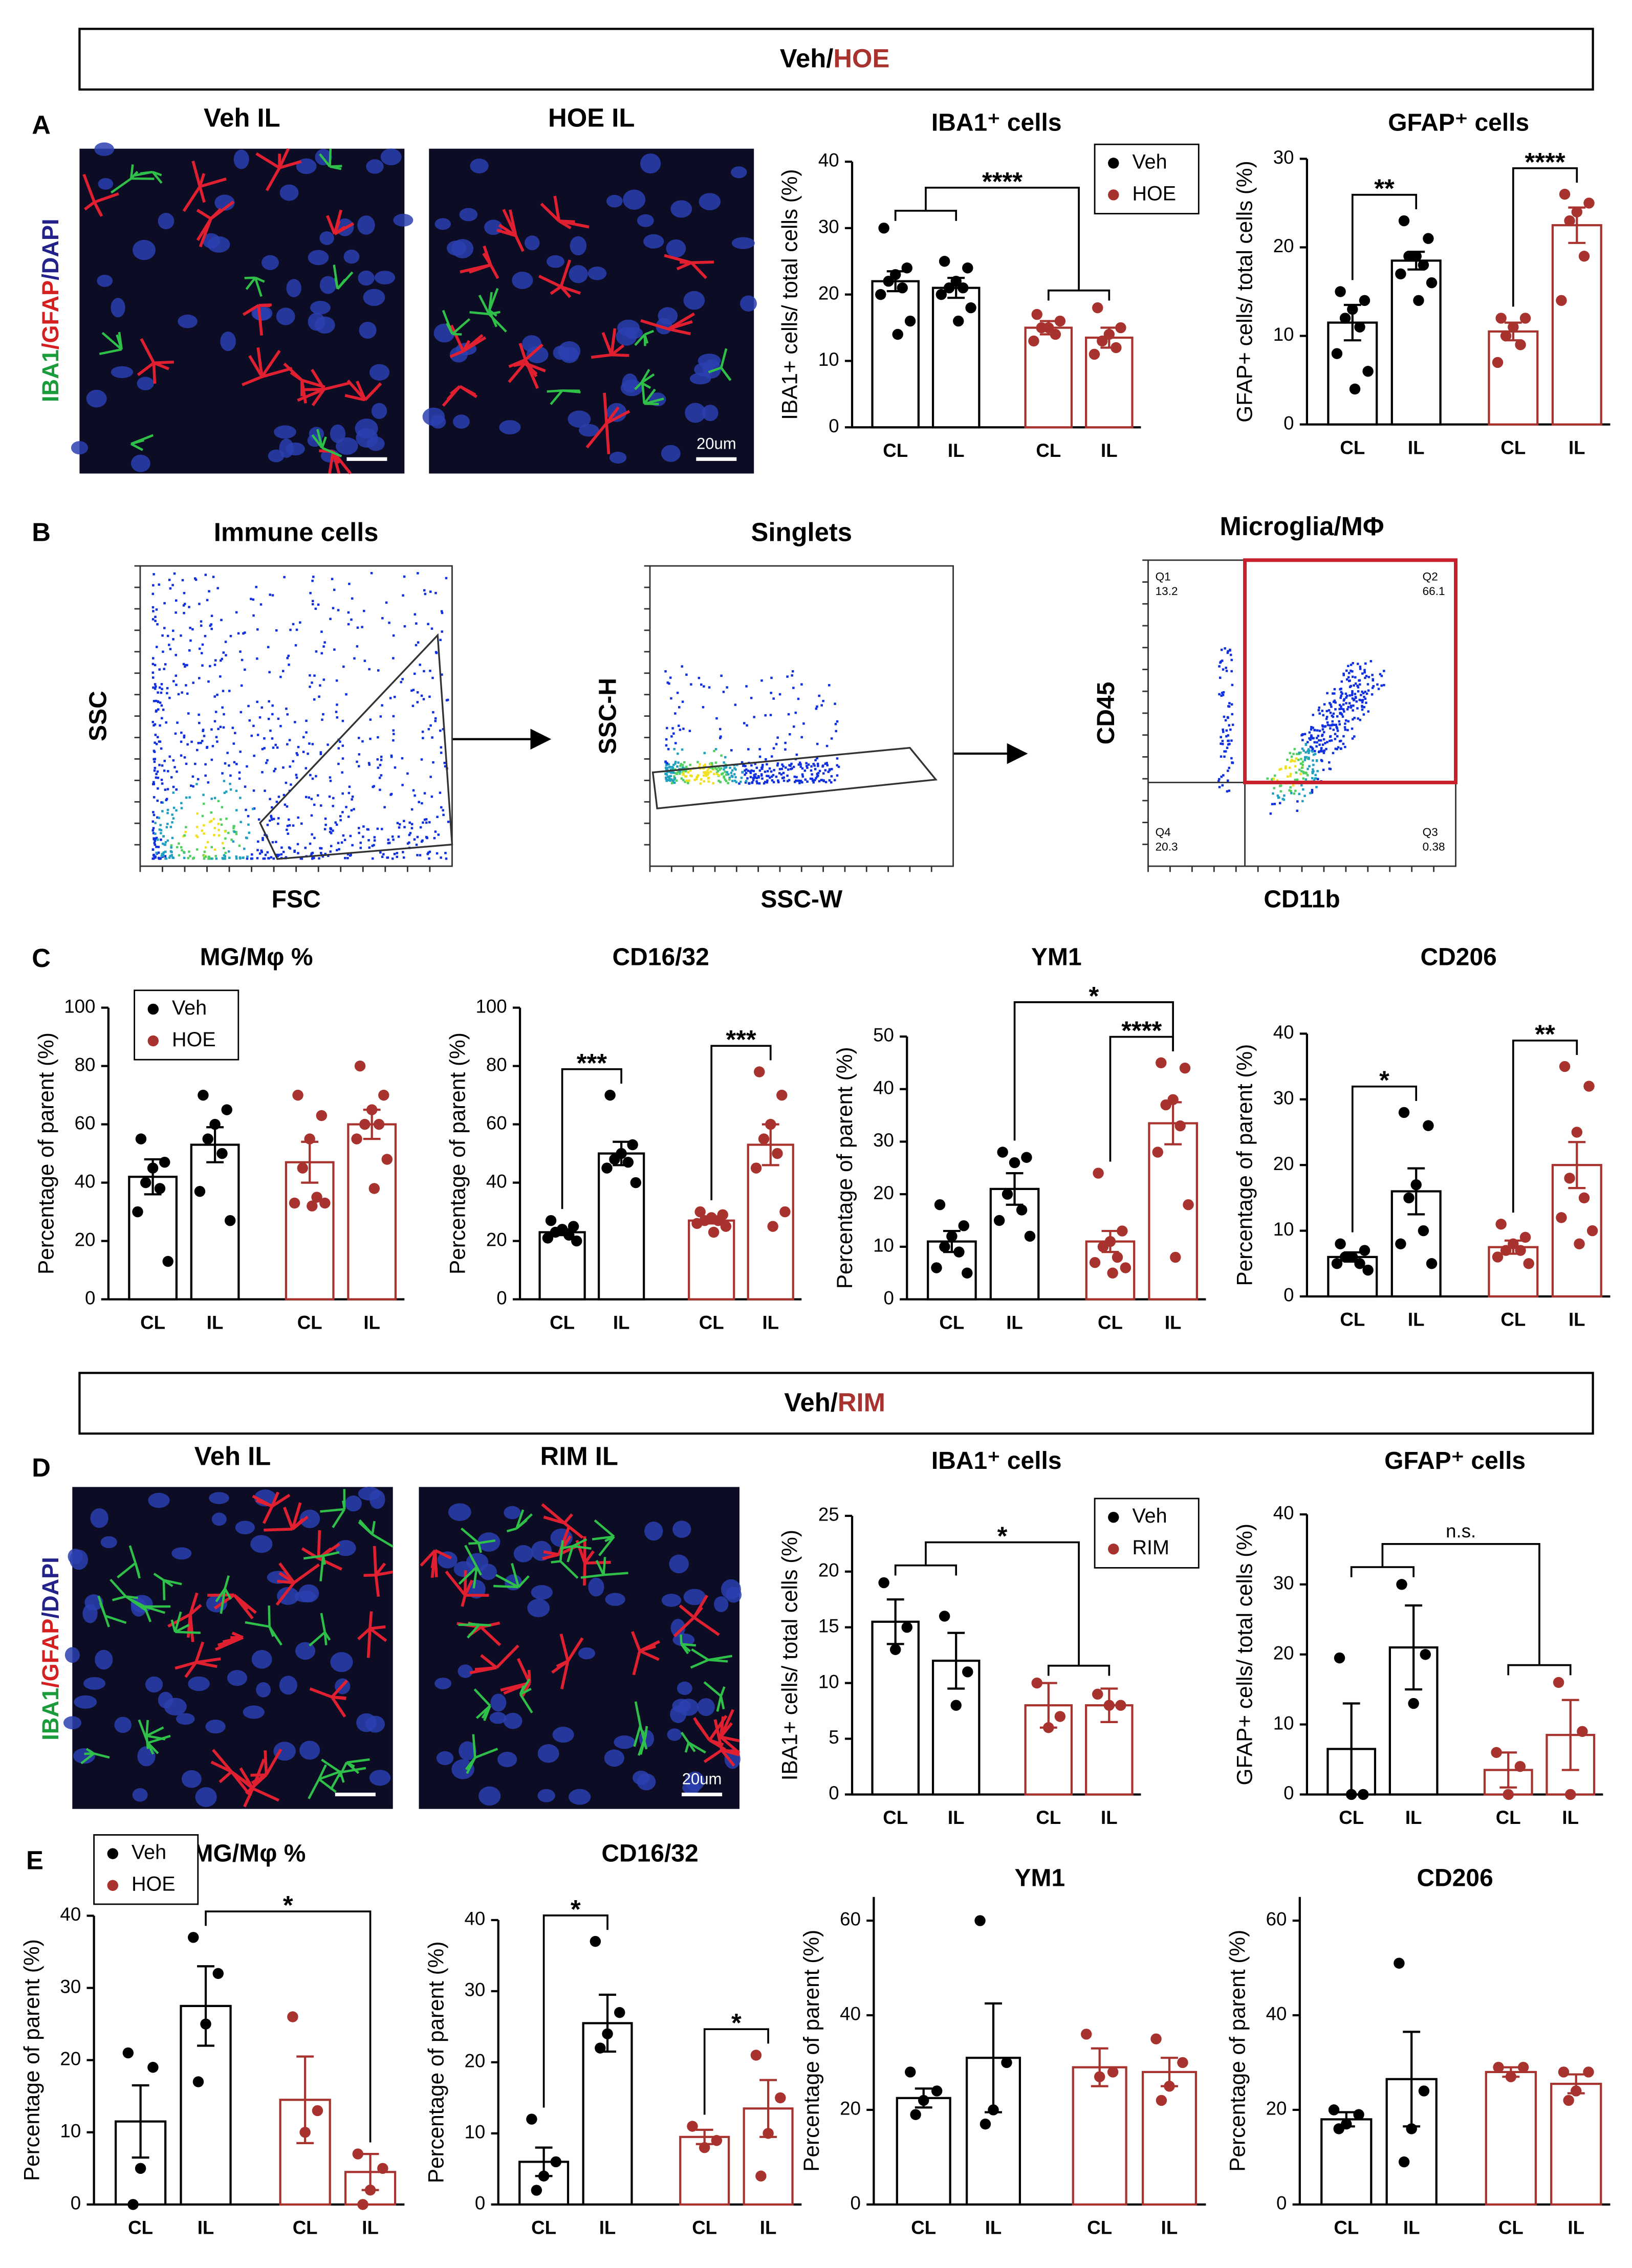  What do you see at coordinates (589, 311) in the screenshot?
I see `micrograph` at bounding box center [589, 311].